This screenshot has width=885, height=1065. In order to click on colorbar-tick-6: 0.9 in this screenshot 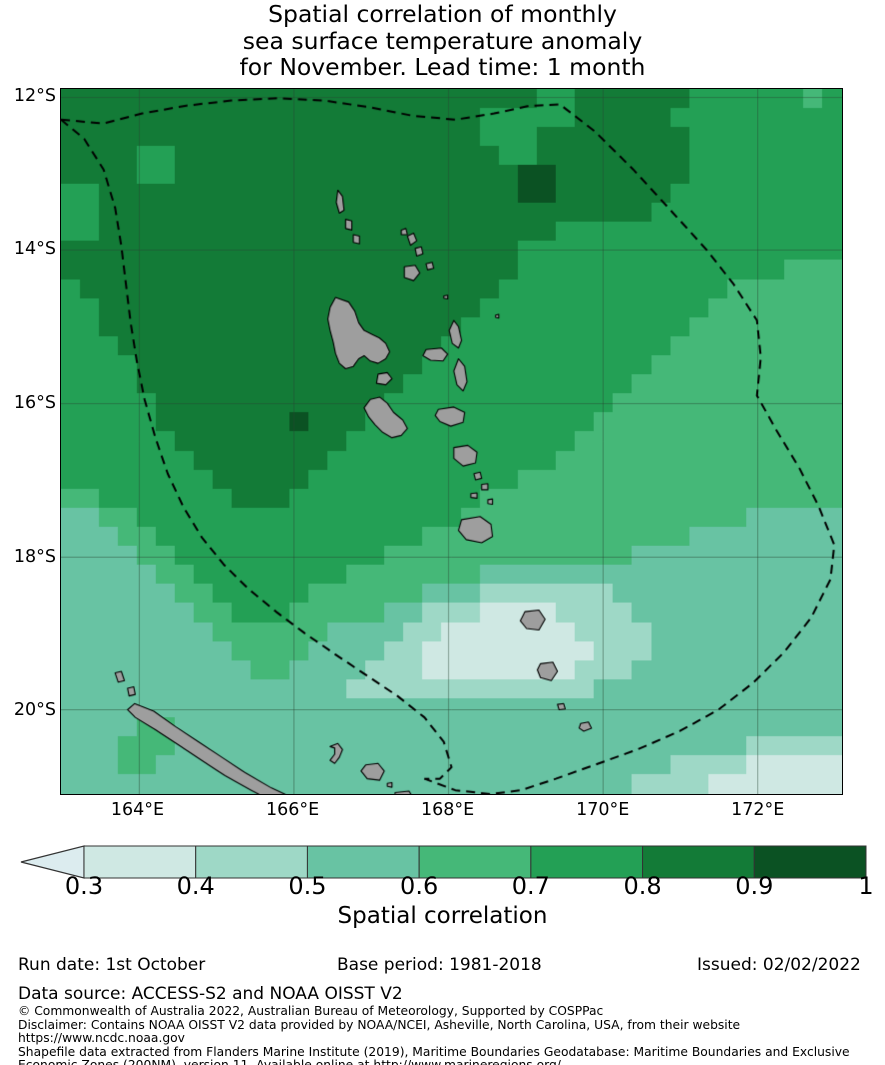, I will do `click(754, 886)`.